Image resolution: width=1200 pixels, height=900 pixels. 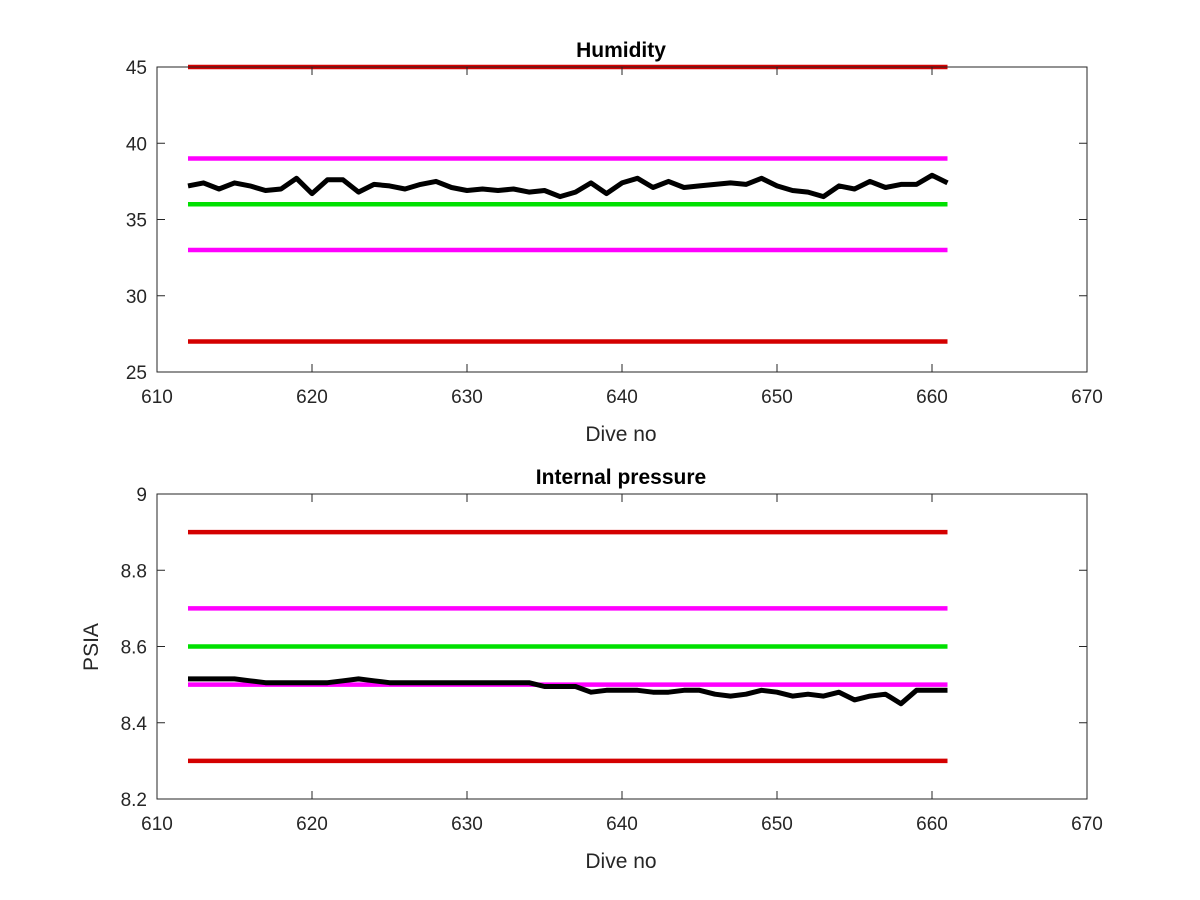 What do you see at coordinates (467, 824) in the screenshot?
I see `pressure-xtick-label: 630` at bounding box center [467, 824].